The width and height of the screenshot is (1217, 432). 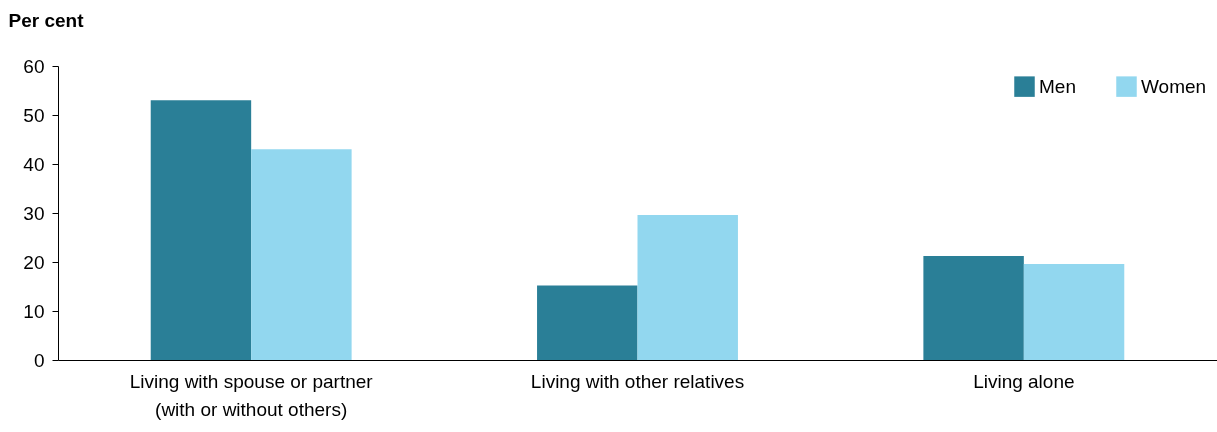 What do you see at coordinates (46, 20) in the screenshot?
I see `y-axis-title: Per cent` at bounding box center [46, 20].